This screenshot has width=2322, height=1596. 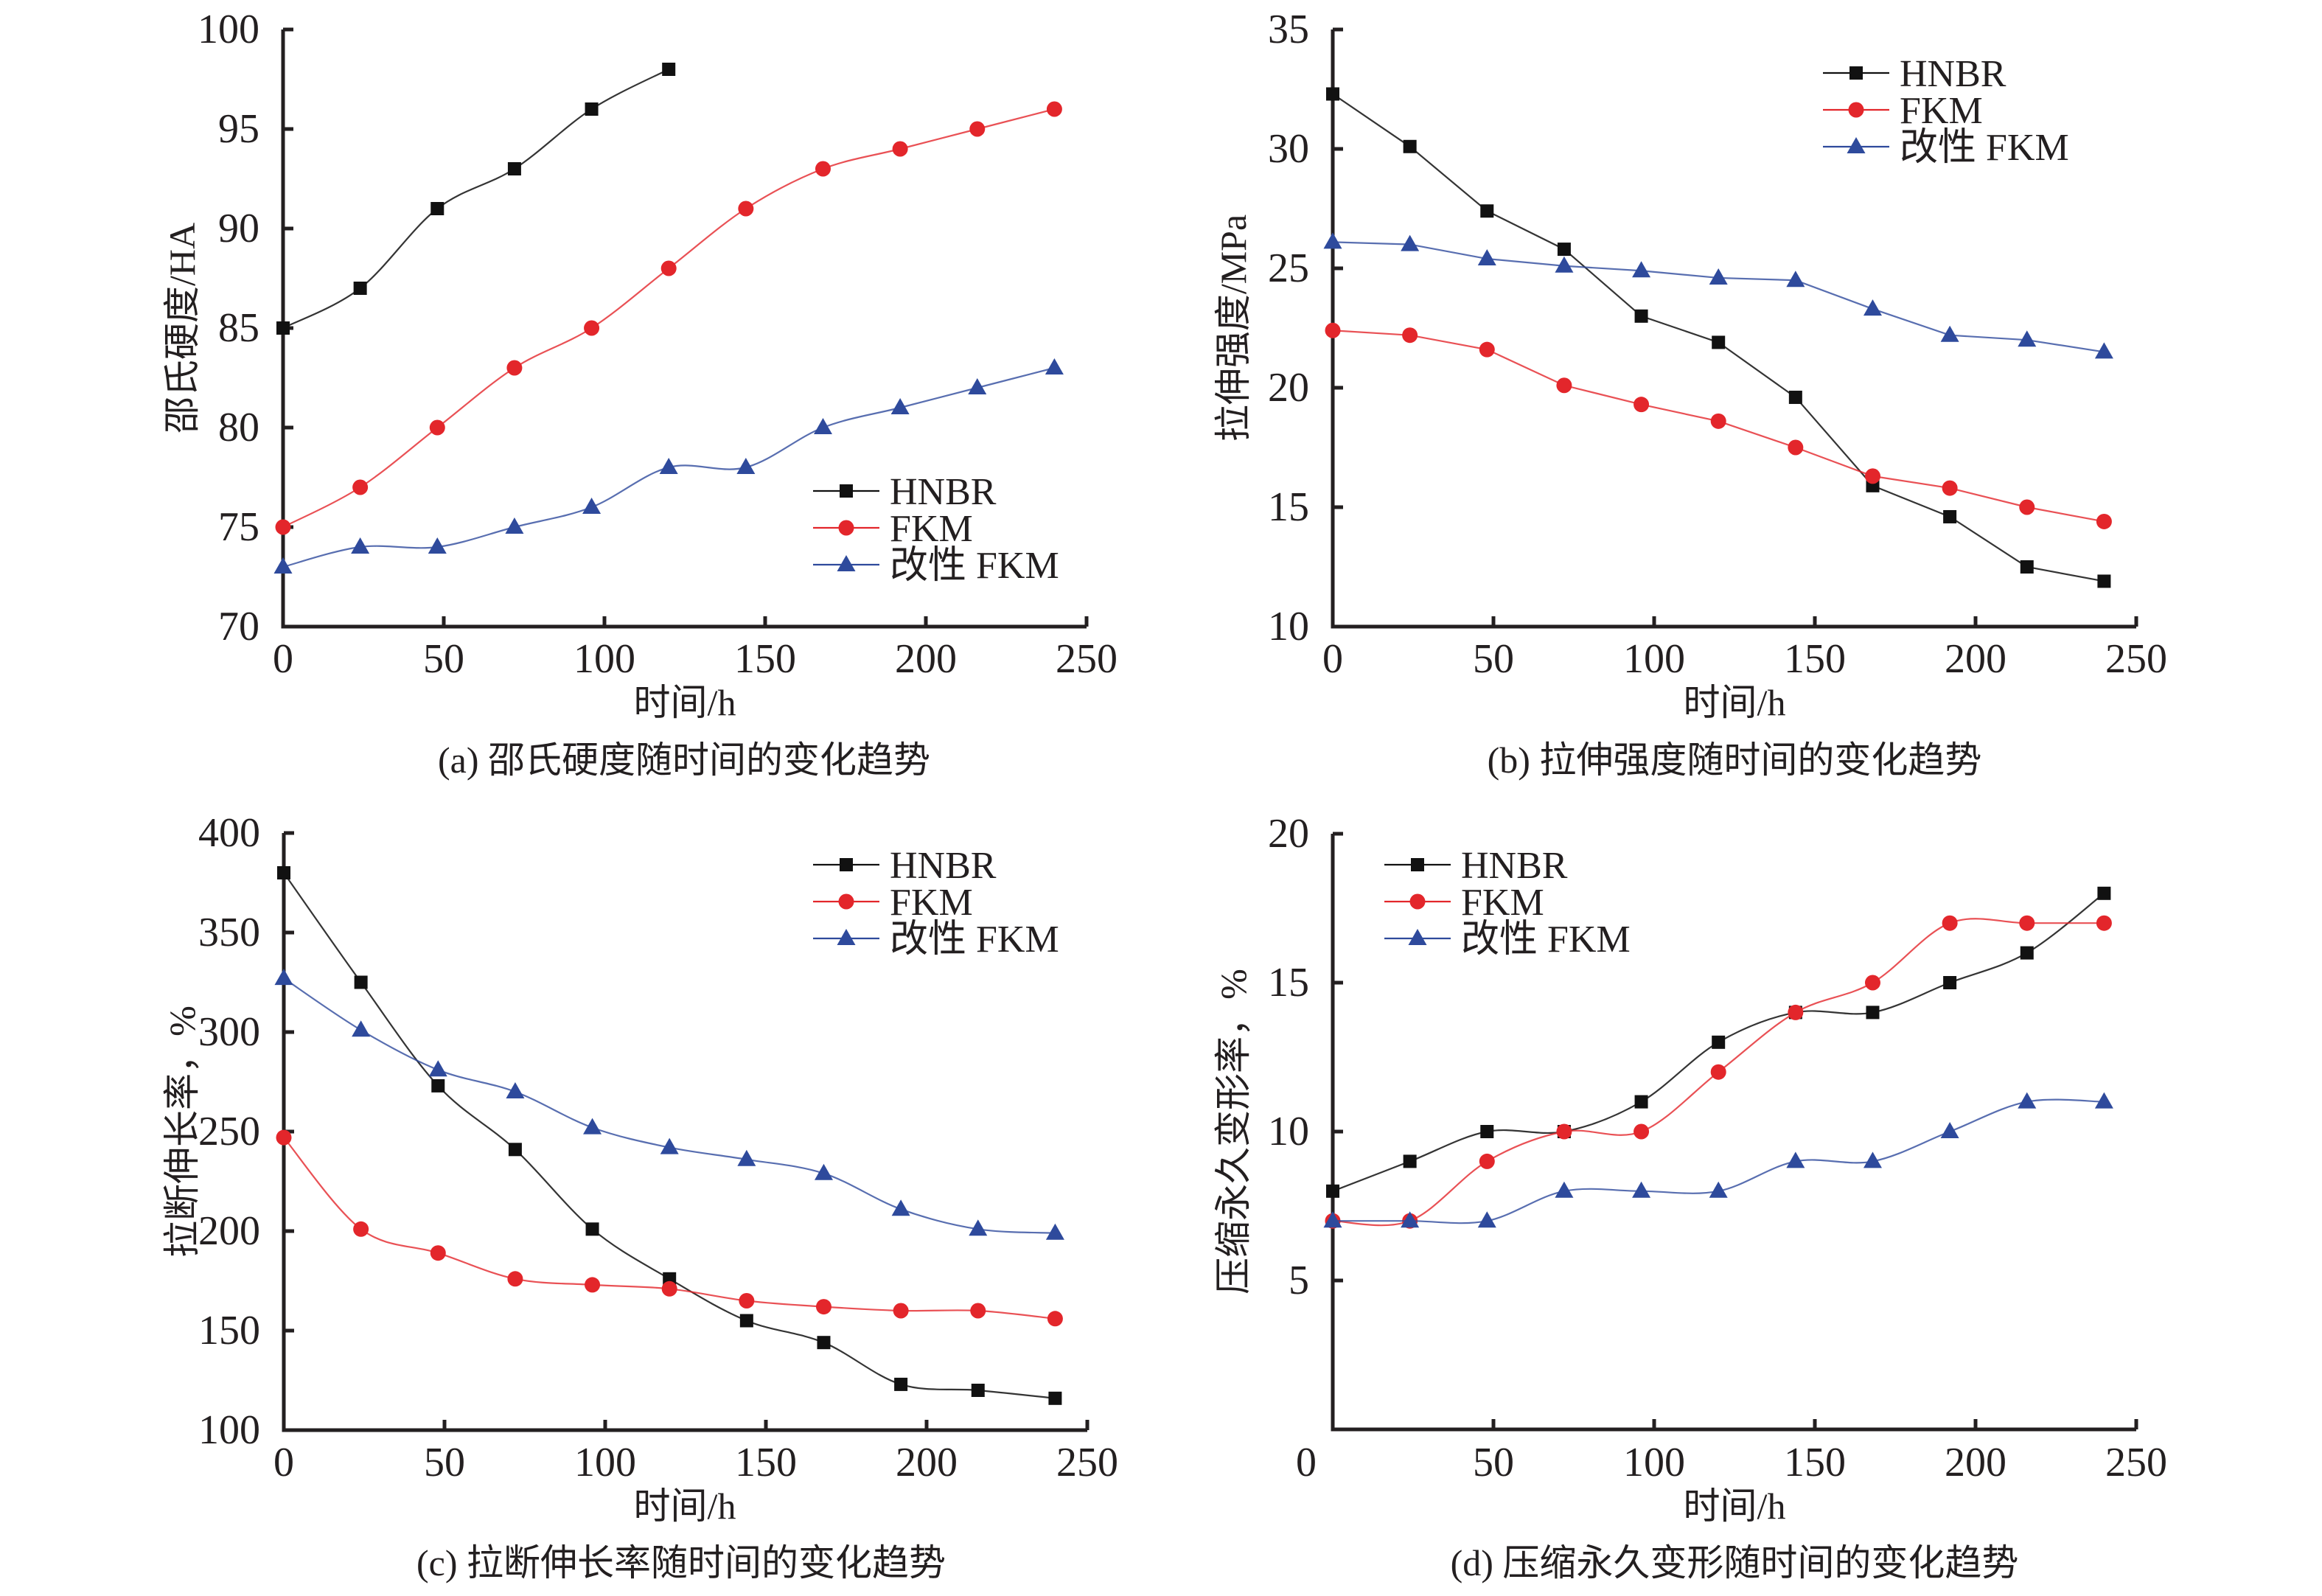 I want to click on y-tick-label: 30, so click(x=1288, y=149).